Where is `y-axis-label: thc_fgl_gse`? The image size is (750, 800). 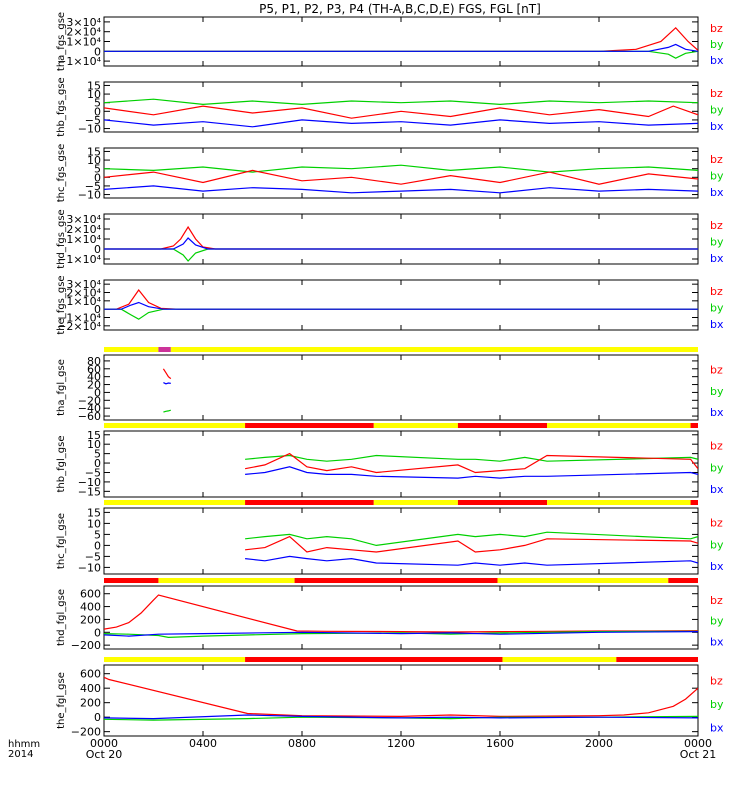 y-axis-label: thc_fgl_gse is located at coordinates (61, 541).